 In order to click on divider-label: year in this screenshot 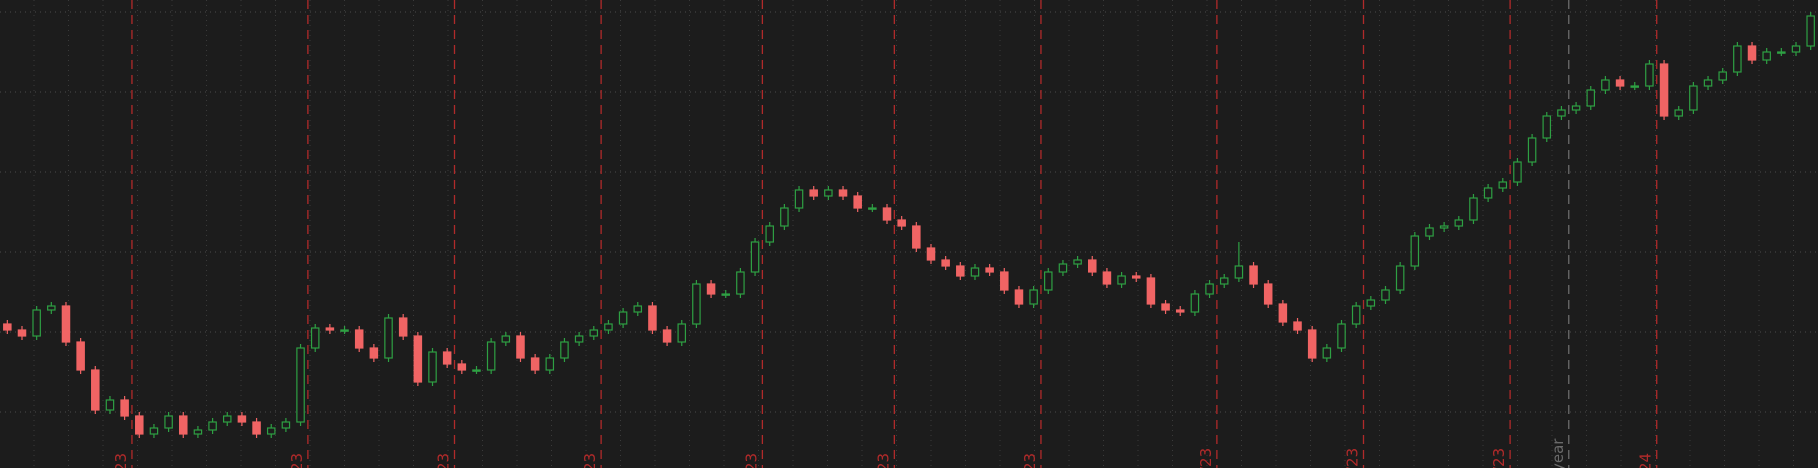, I will do `click(1558, 453)`.